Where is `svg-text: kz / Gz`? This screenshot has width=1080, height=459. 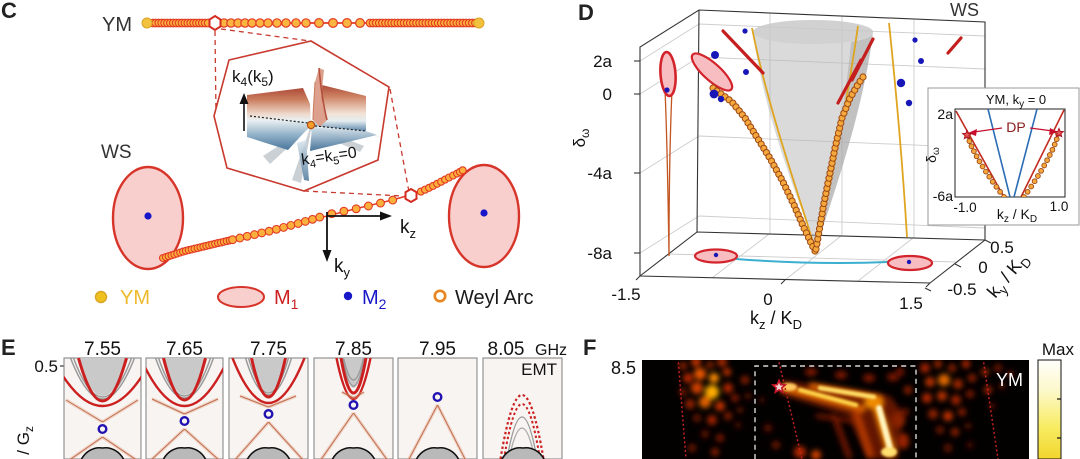 svg-text: kz / Gz is located at coordinates (25, 442).